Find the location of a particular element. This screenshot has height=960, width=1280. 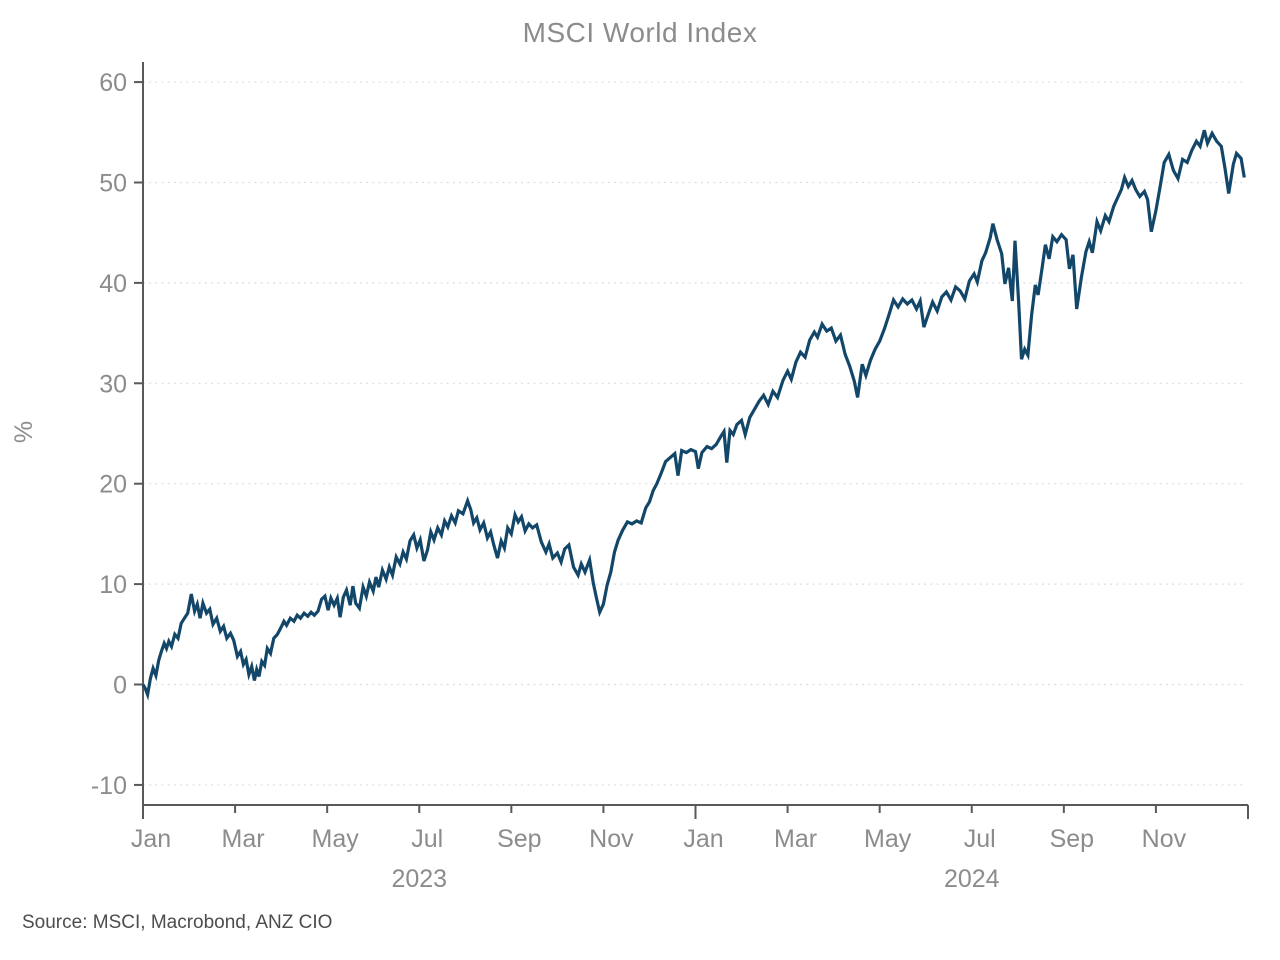

x-tick-label-2023-Nov: Nov is located at coordinates (611, 839).